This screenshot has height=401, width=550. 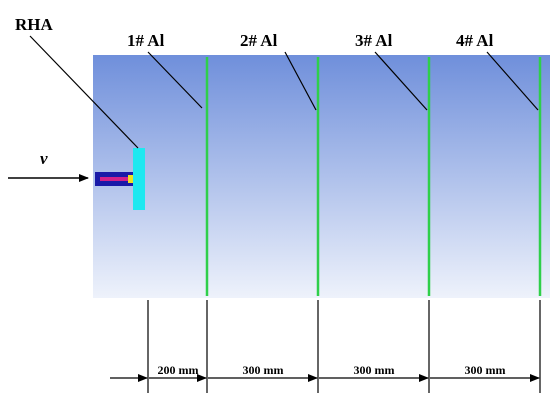 What do you see at coordinates (475, 40) in the screenshot?
I see `plate-label: 4# Al` at bounding box center [475, 40].